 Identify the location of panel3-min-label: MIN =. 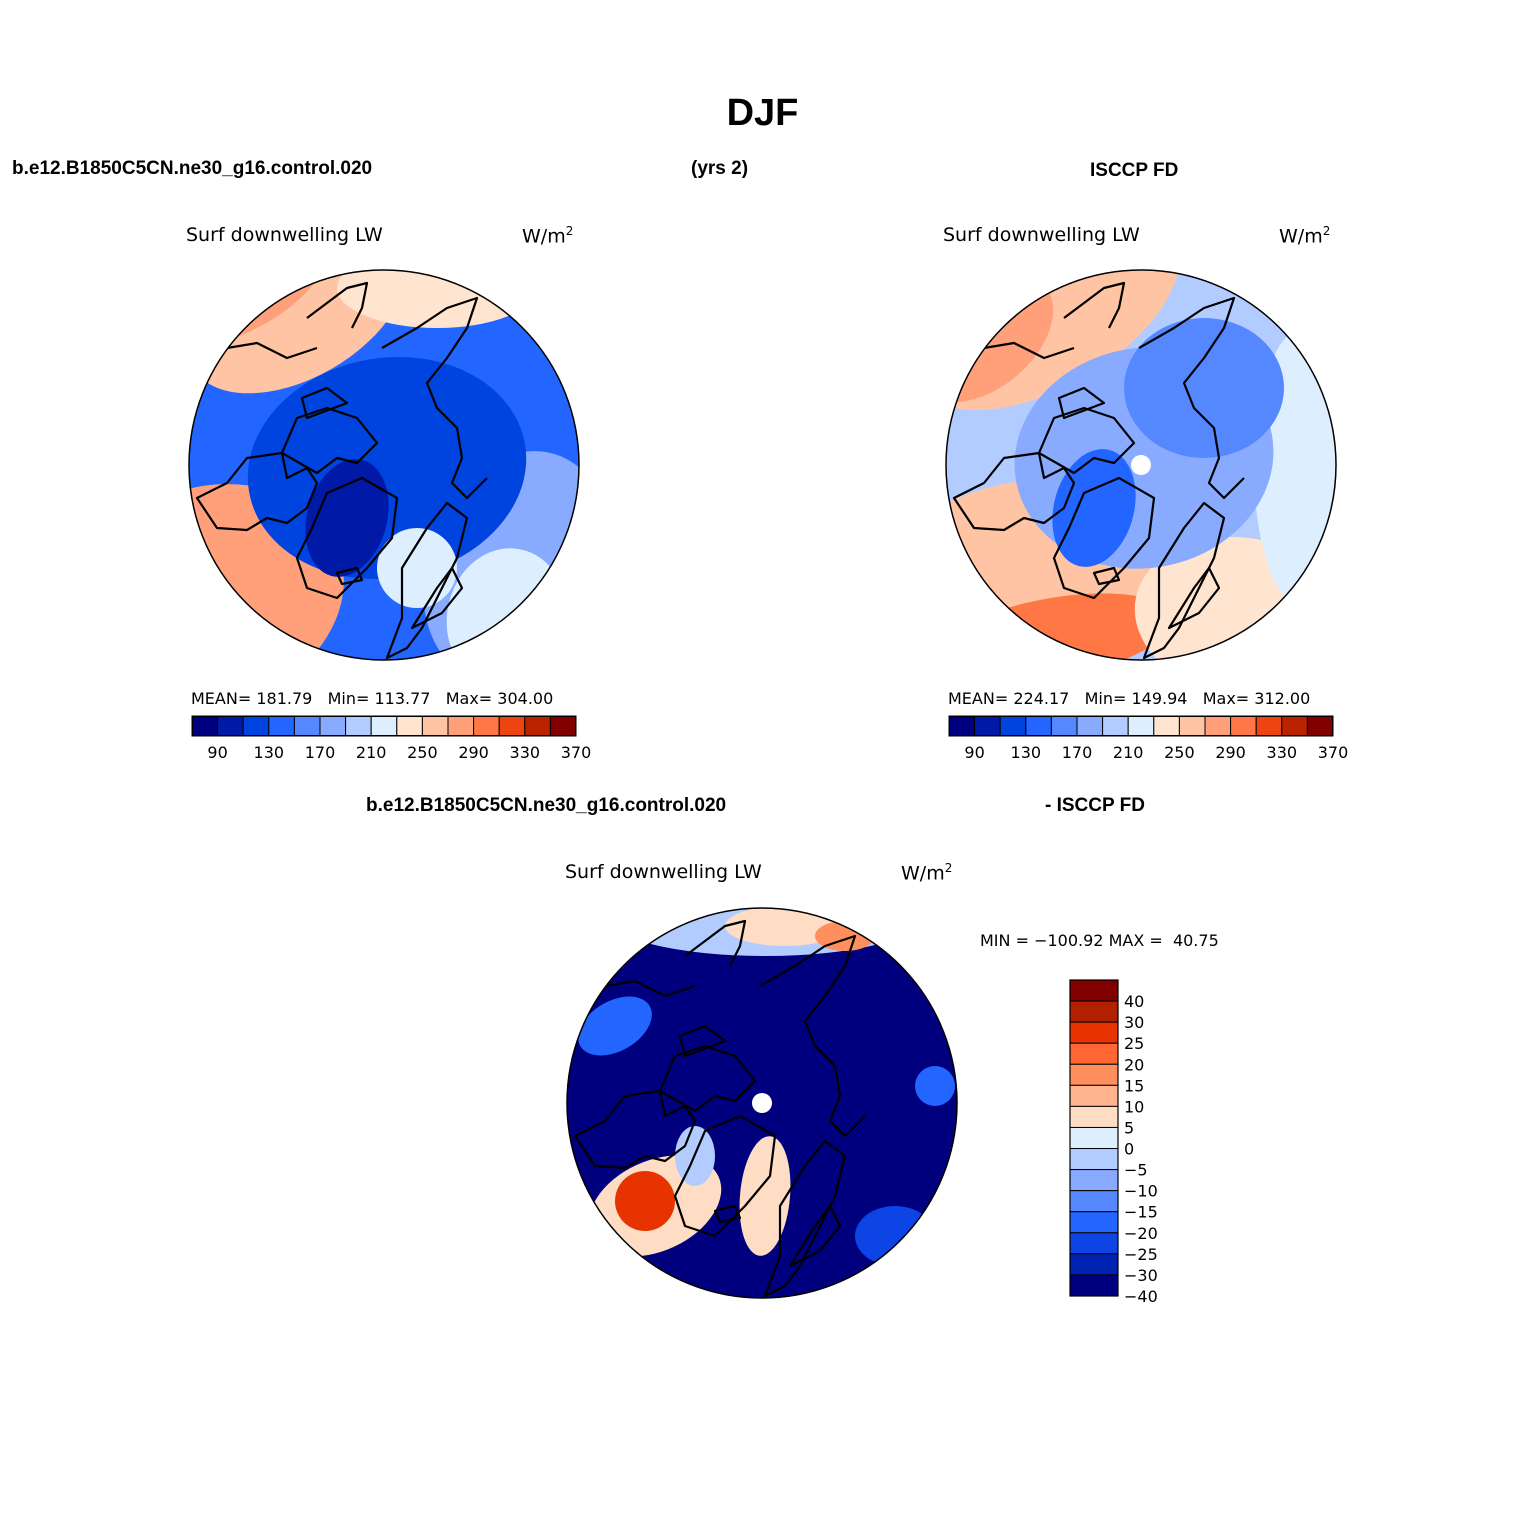
(1004, 940).